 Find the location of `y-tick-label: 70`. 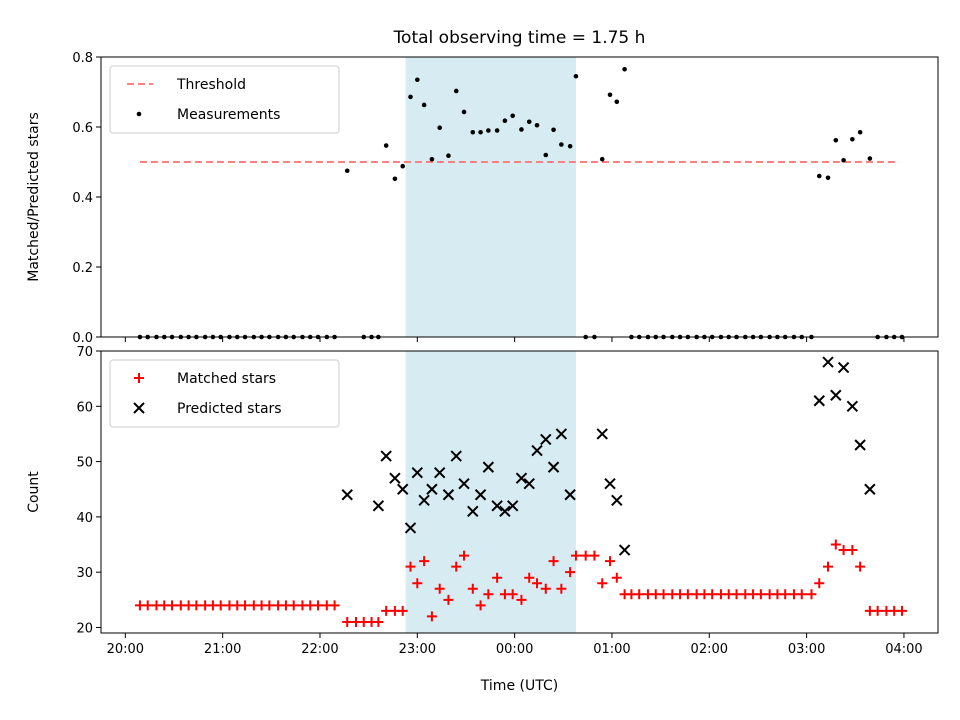

y-tick-label: 70 is located at coordinates (84, 352).